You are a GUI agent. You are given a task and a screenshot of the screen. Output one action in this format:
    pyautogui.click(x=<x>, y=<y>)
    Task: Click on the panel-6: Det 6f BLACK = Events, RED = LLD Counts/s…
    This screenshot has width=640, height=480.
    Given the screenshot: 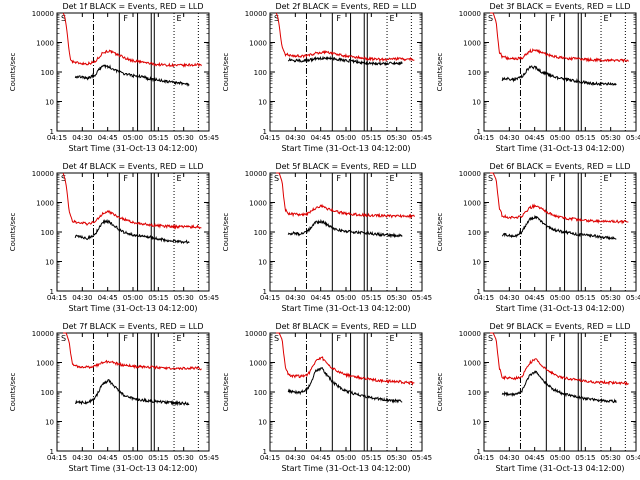 What is the action you would take?
    pyautogui.click(x=538, y=237)
    